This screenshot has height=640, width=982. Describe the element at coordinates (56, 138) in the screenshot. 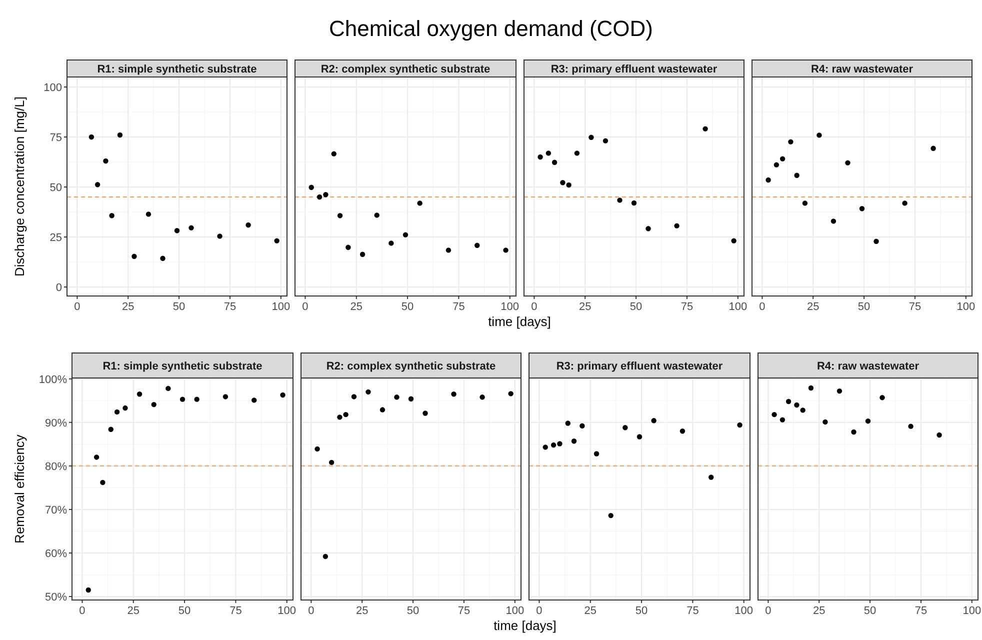

I see `y-tick-label: 75` at that location.